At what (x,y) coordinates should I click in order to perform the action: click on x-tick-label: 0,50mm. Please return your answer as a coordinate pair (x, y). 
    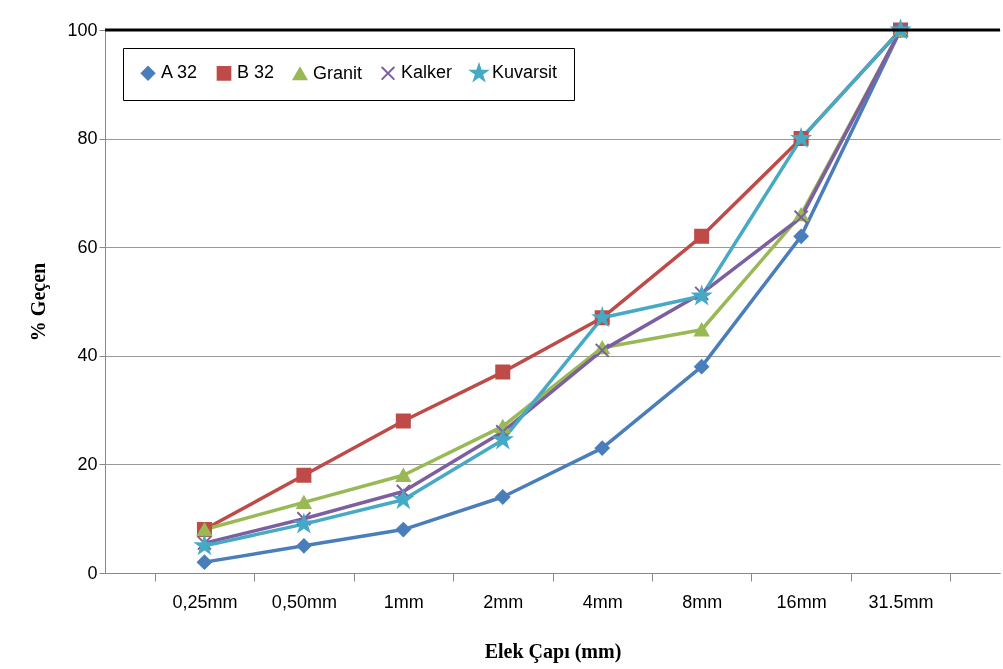
    Looking at the image, I should click on (304, 601).